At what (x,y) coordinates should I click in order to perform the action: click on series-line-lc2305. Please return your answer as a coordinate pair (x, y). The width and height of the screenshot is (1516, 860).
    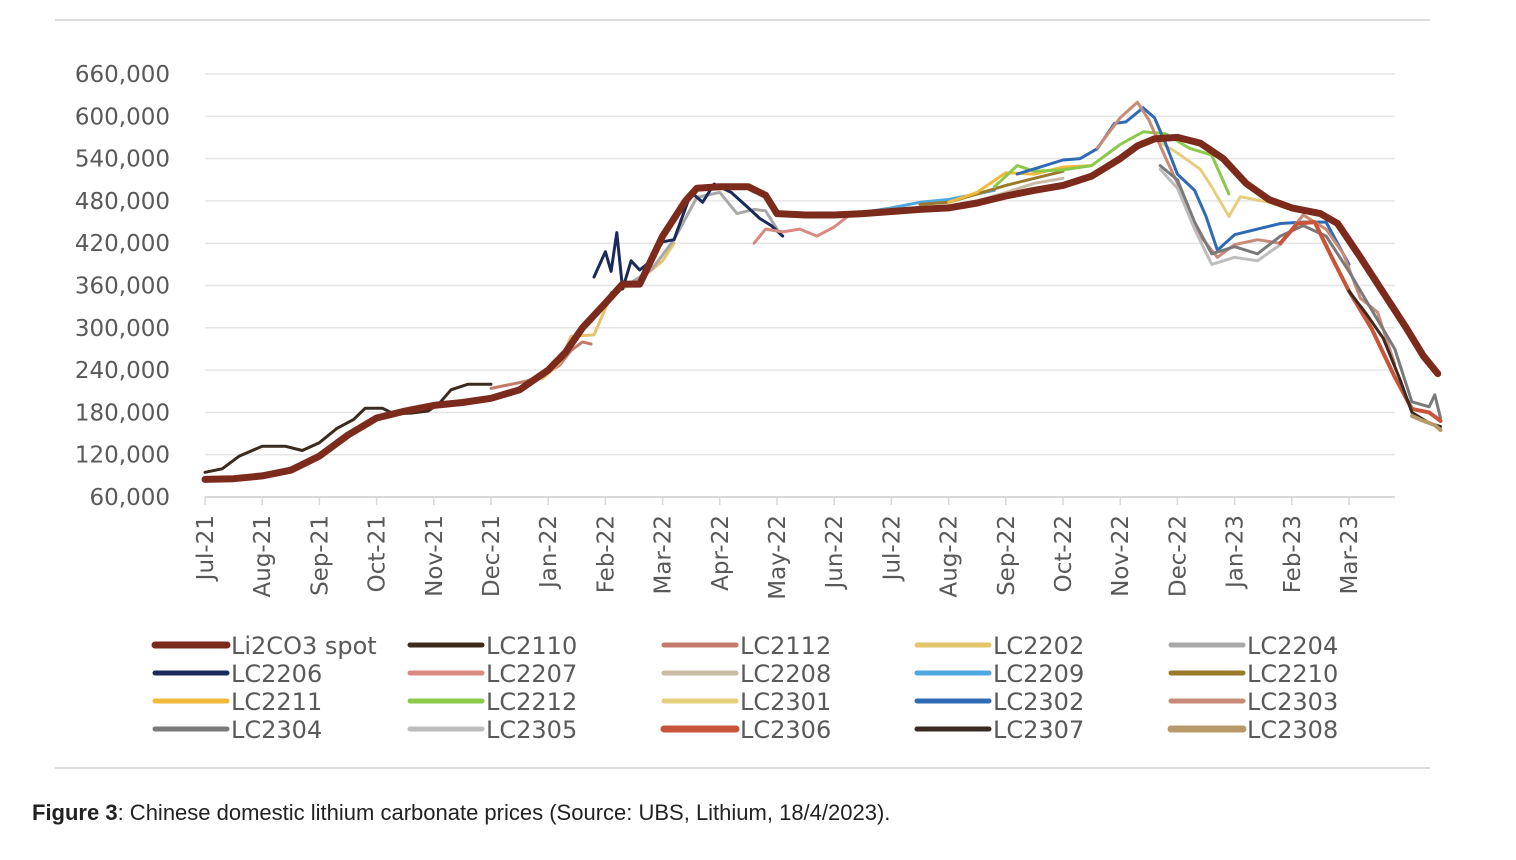
    Looking at the image, I should click on (1220, 216).